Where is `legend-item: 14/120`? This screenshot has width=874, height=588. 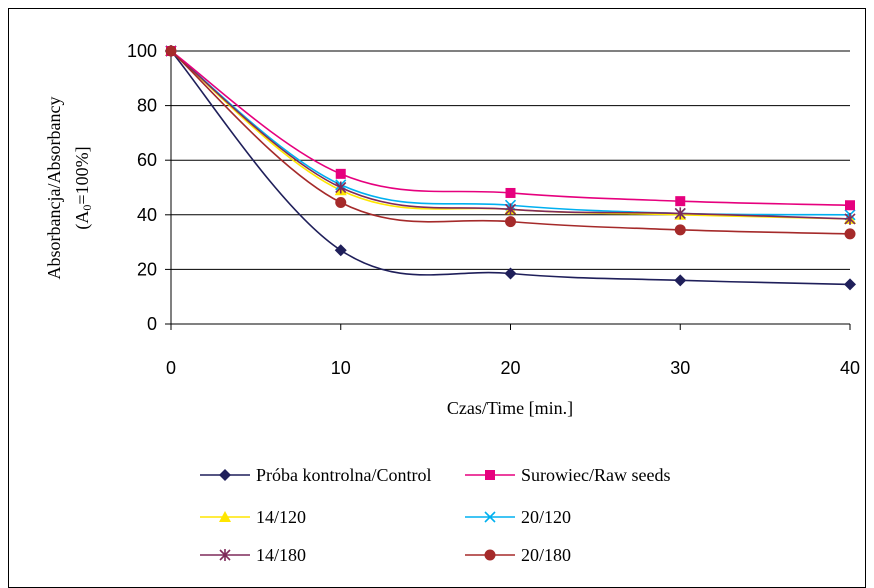
legend-item: 14/120 is located at coordinates (253, 517).